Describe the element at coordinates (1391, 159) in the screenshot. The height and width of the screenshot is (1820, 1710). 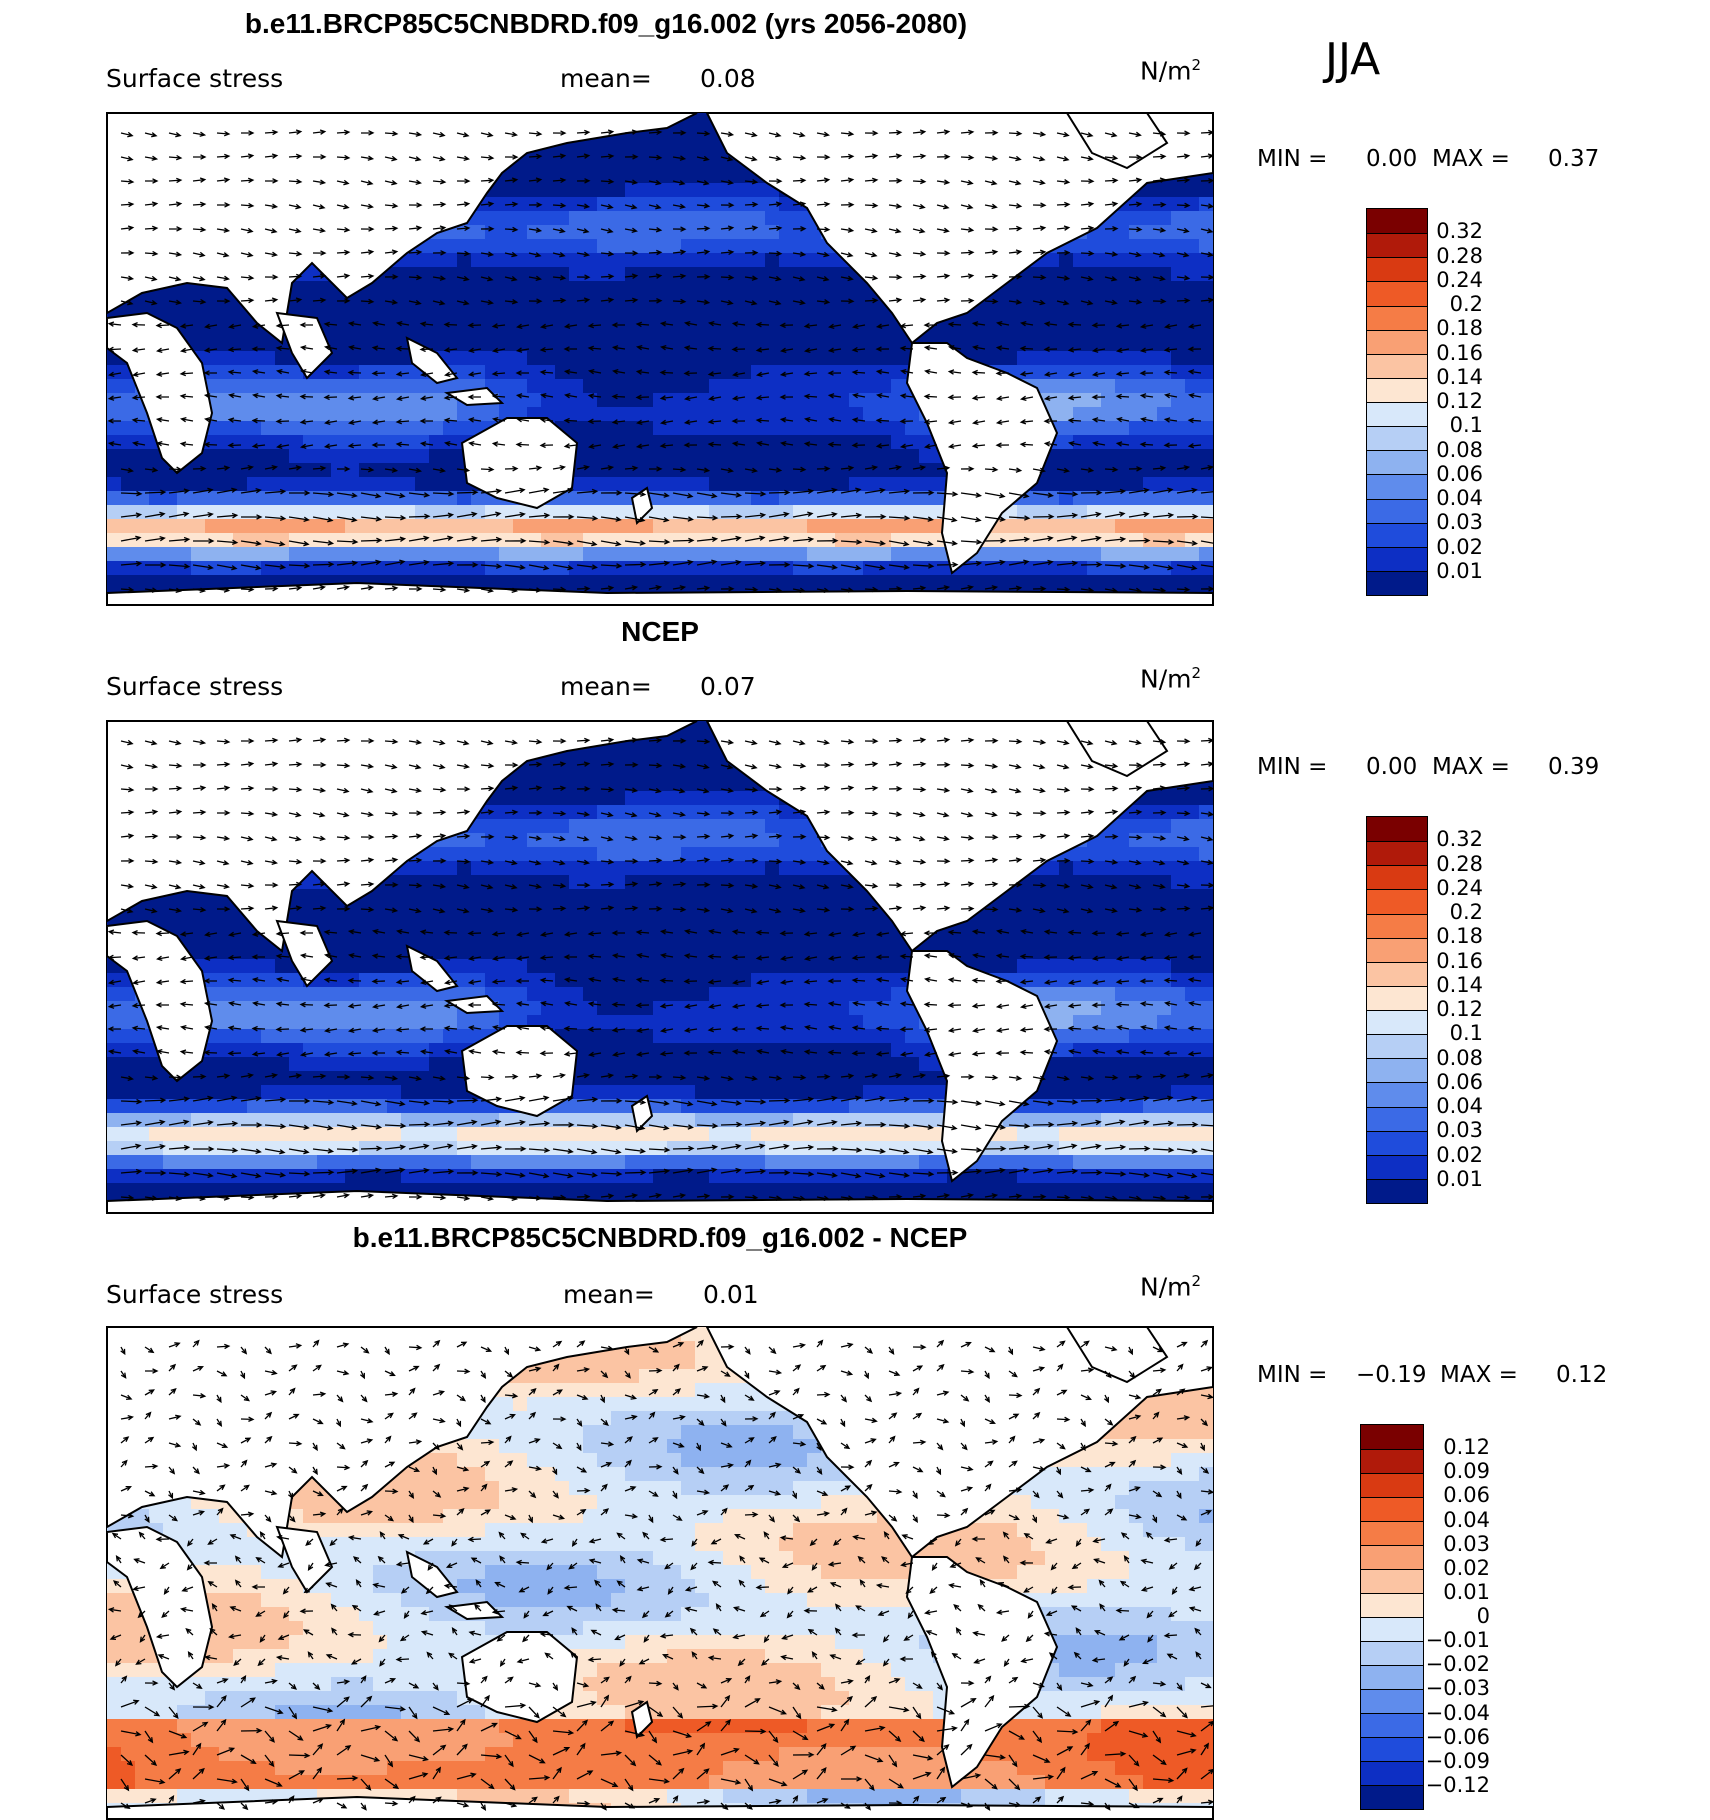
I see `panel-1-min-value: 0.00` at that location.